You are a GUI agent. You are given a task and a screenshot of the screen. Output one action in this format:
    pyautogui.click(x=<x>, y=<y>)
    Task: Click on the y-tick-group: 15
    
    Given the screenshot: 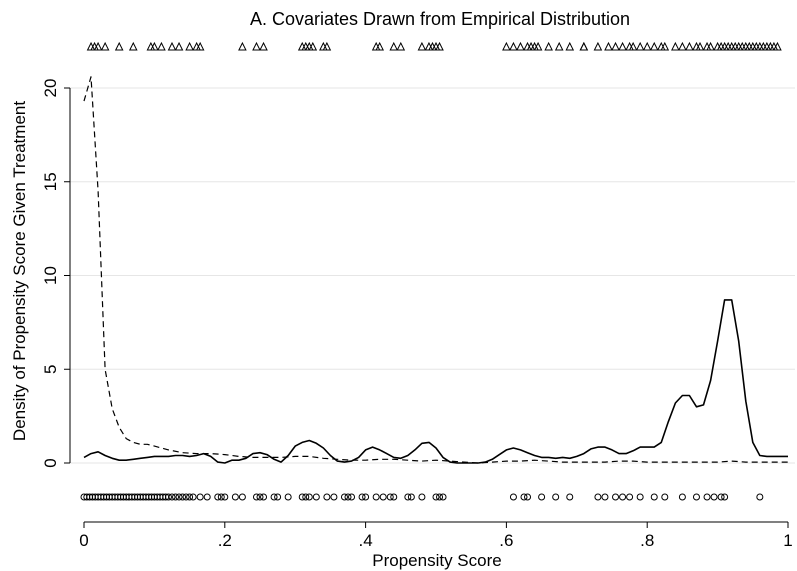 What is the action you would take?
    pyautogui.click(x=50, y=181)
    